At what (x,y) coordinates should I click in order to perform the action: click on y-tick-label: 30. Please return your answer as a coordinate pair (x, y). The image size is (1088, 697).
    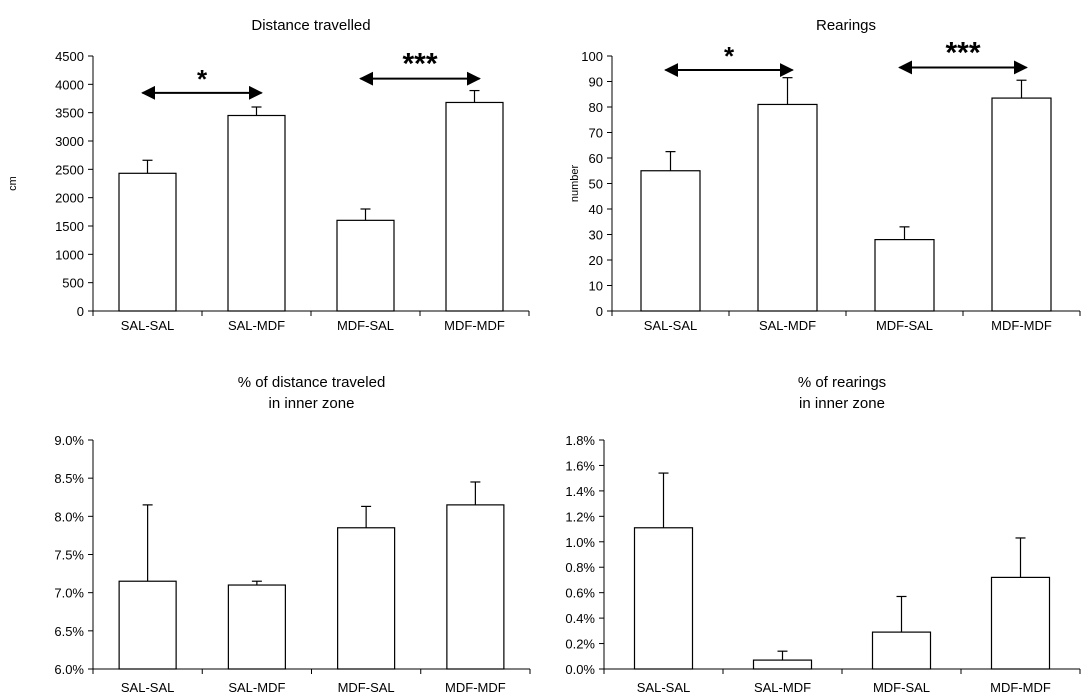
    Looking at the image, I should click on (596, 235).